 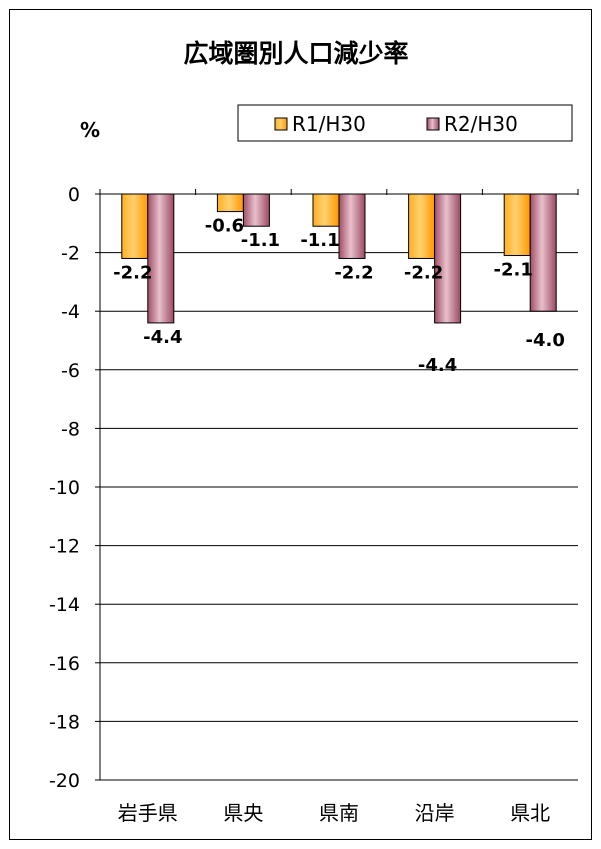 I want to click on y-tick-label: -18, so click(x=64, y=722).